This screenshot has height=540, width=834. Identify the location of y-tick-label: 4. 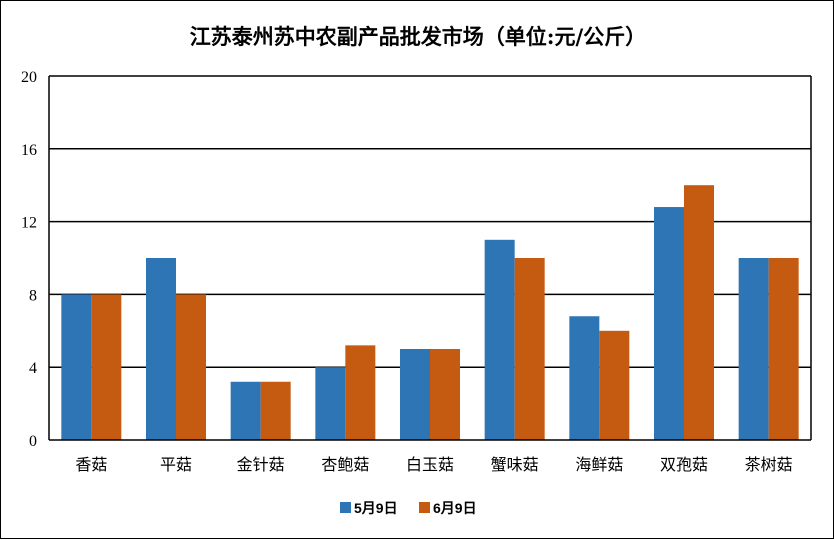
(33, 368).